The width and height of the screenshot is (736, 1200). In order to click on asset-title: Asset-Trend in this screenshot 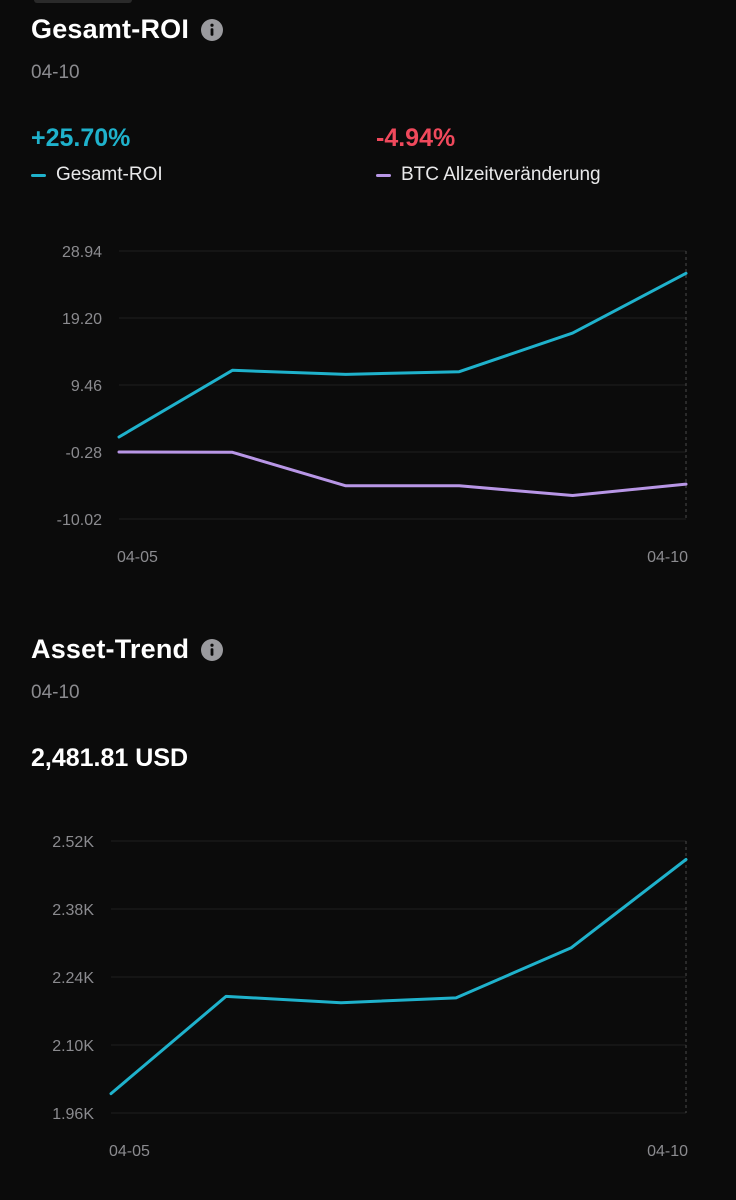, I will do `click(110, 649)`.